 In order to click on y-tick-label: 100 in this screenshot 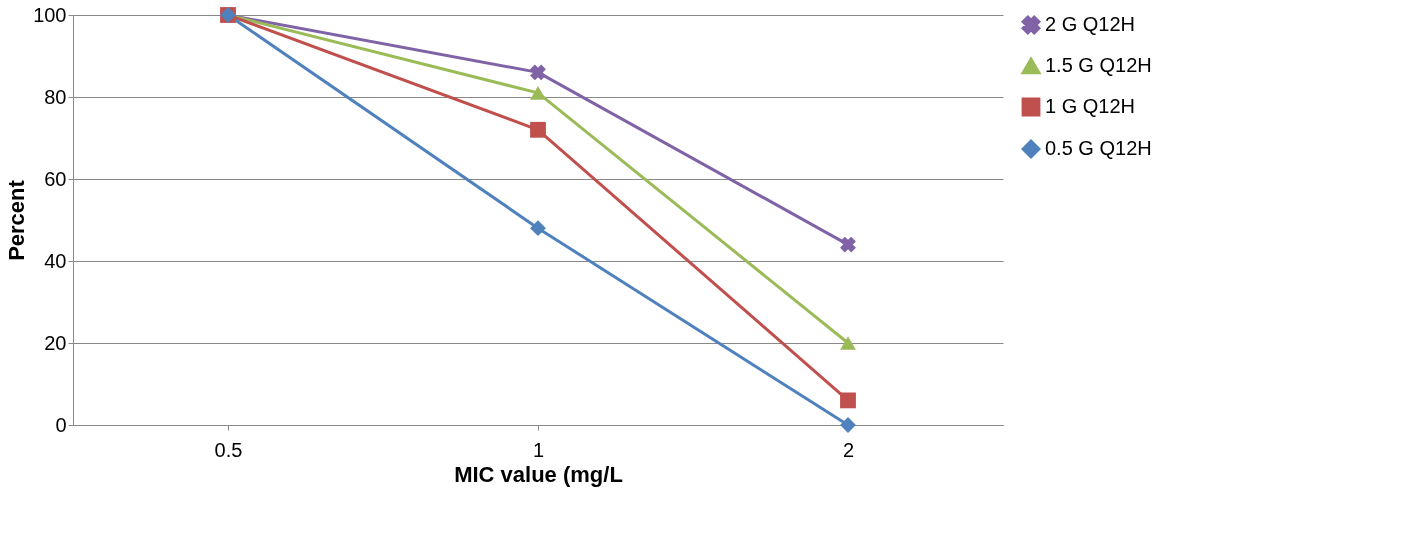, I will do `click(50, 14)`.